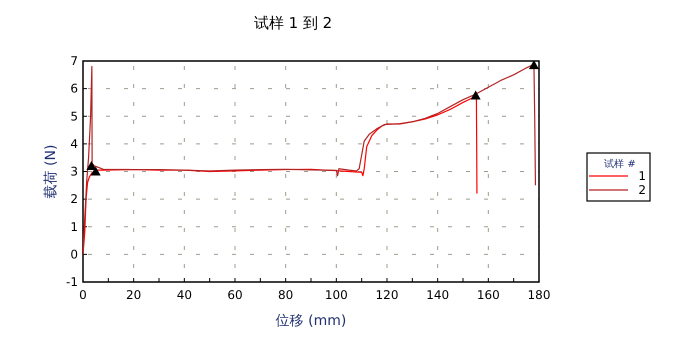 The height and width of the screenshot is (357, 691). What do you see at coordinates (51, 171) in the screenshot?
I see `y-axis-title: 载荷 (N)` at bounding box center [51, 171].